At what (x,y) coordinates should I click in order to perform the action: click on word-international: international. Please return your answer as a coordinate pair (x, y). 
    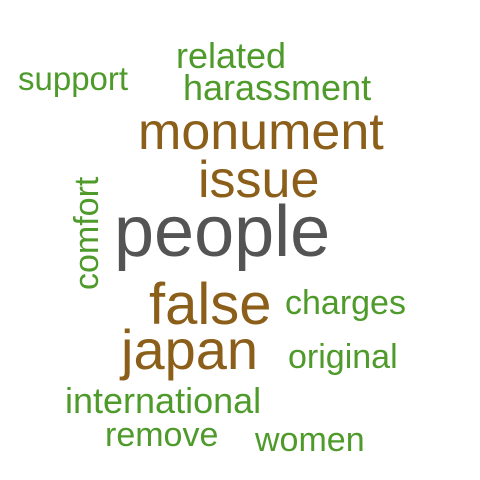
    Looking at the image, I should click on (163, 400).